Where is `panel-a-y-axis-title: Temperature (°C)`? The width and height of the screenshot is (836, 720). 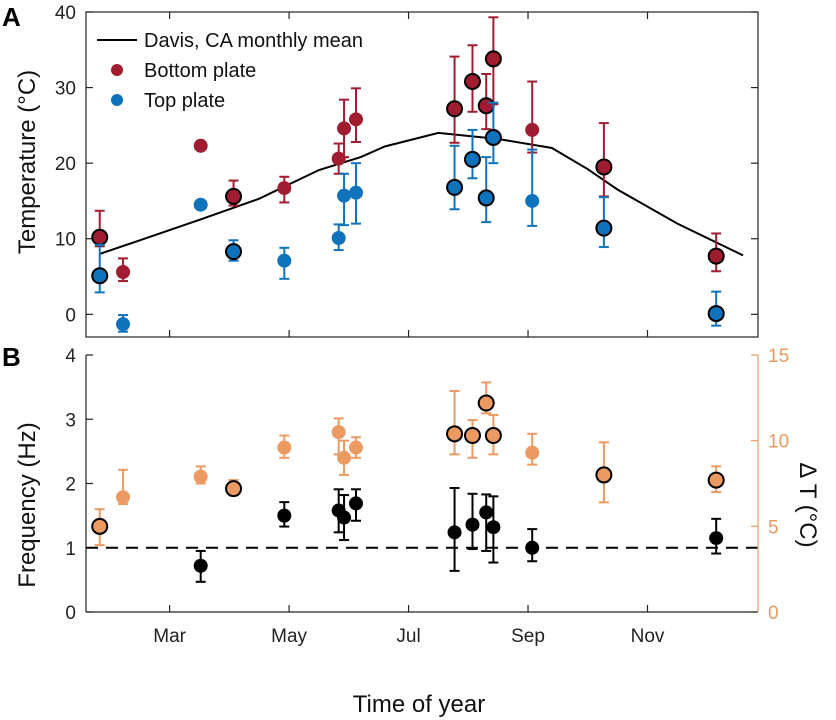 panel-a-y-axis-title: Temperature (°C) is located at coordinates (27, 162).